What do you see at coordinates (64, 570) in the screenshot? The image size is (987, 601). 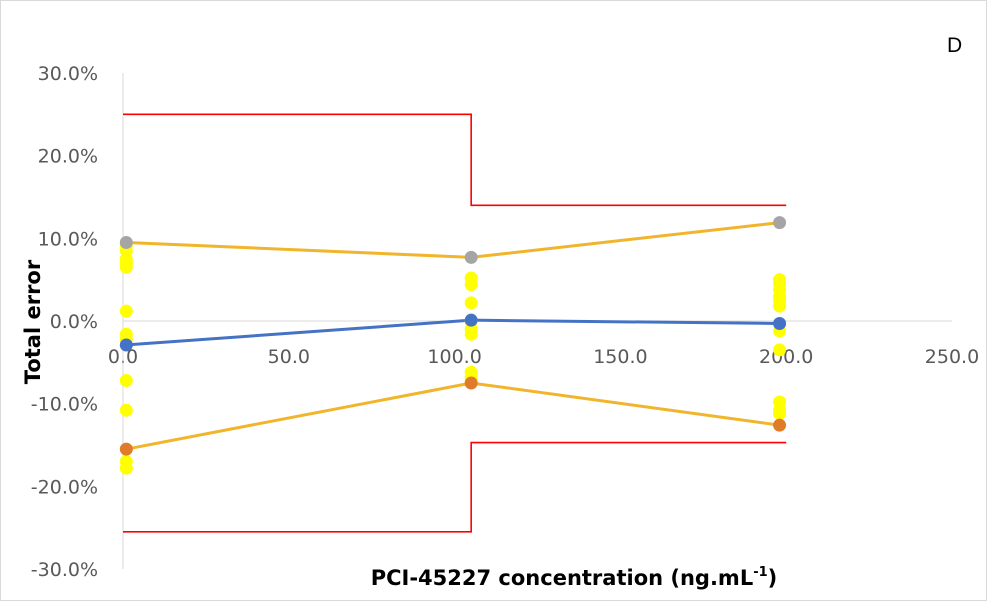 I see `y-tick-label: -30.0%` at bounding box center [64, 570].